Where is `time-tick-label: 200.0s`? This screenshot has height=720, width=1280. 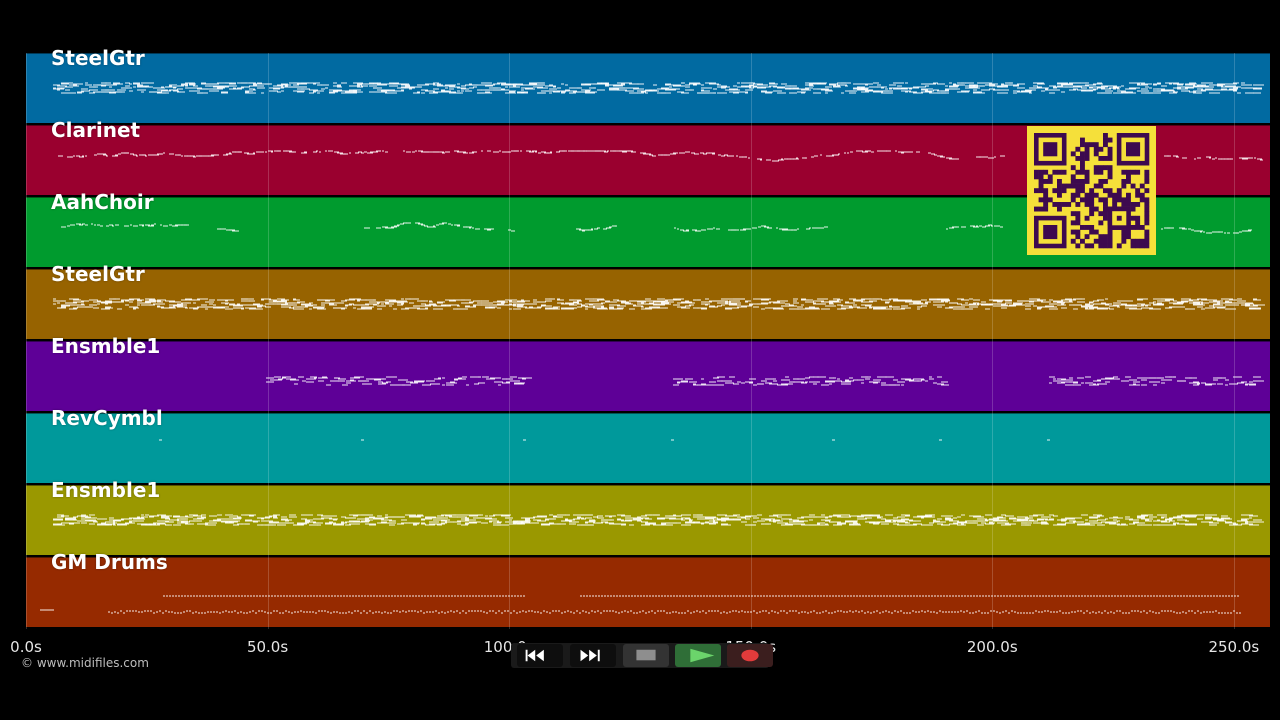
time-tick-label: 200.0s is located at coordinates (992, 647).